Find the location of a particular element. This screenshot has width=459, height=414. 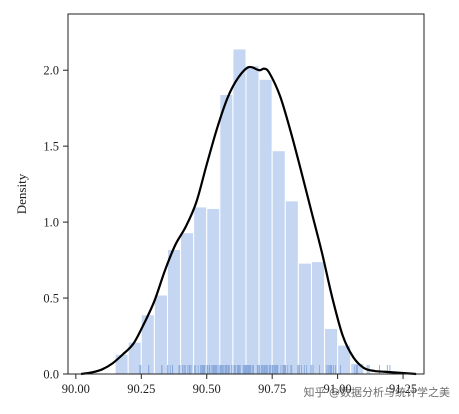

x-axis: 90.00 90.25 90.50 90.75 91.00 91.25 is located at coordinates (239, 385).